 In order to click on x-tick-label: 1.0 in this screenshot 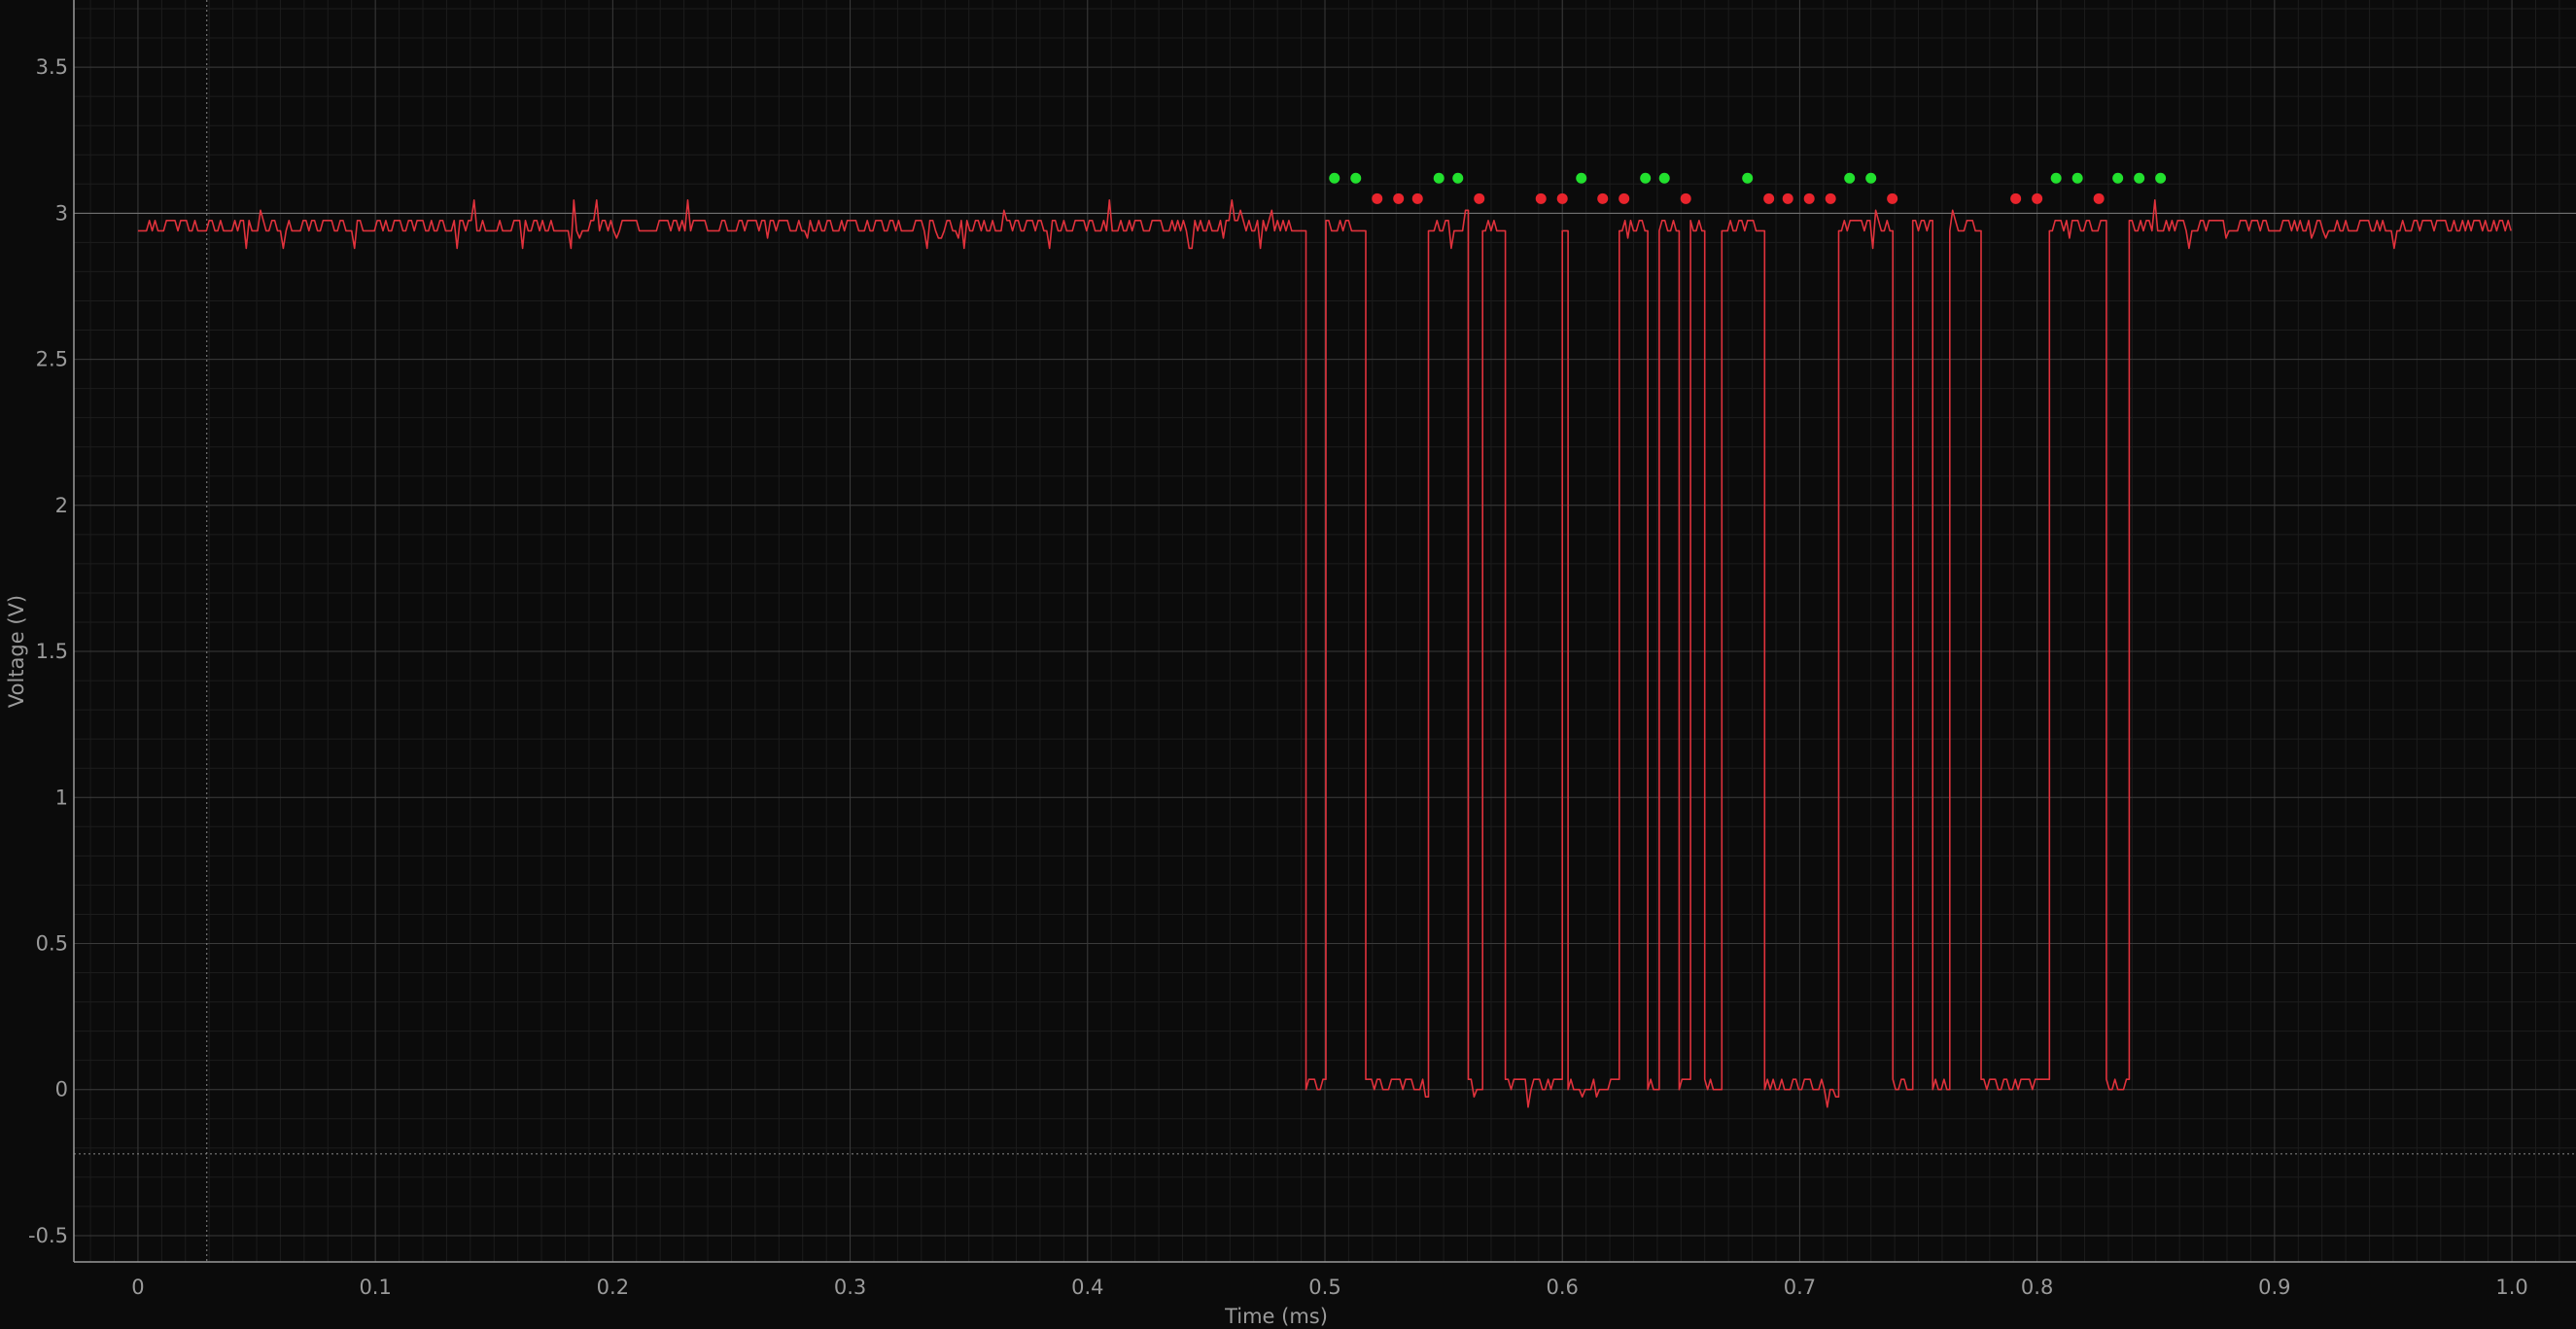, I will do `click(2511, 1287)`.